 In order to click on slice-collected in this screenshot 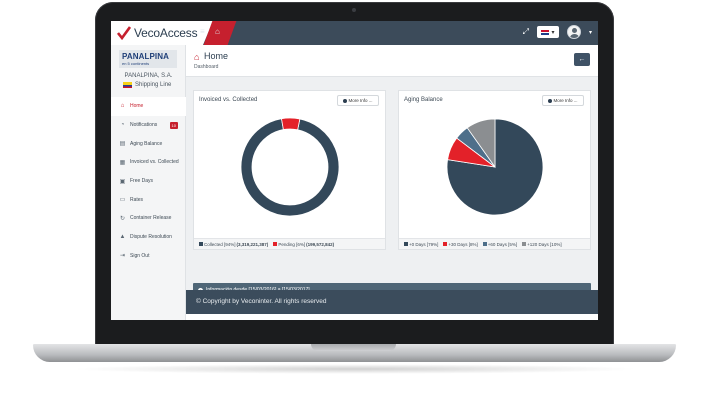, I will do `click(290, 167)`.